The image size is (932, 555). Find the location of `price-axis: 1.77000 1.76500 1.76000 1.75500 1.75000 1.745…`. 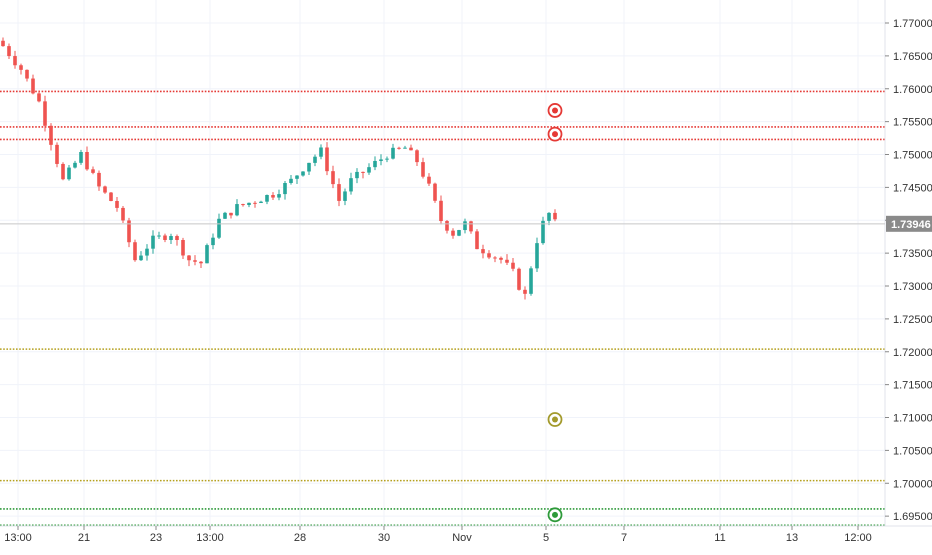

price-axis: 1.77000 1.76500 1.76000 1.75500 1.75000 1.745… is located at coordinates (908, 270).